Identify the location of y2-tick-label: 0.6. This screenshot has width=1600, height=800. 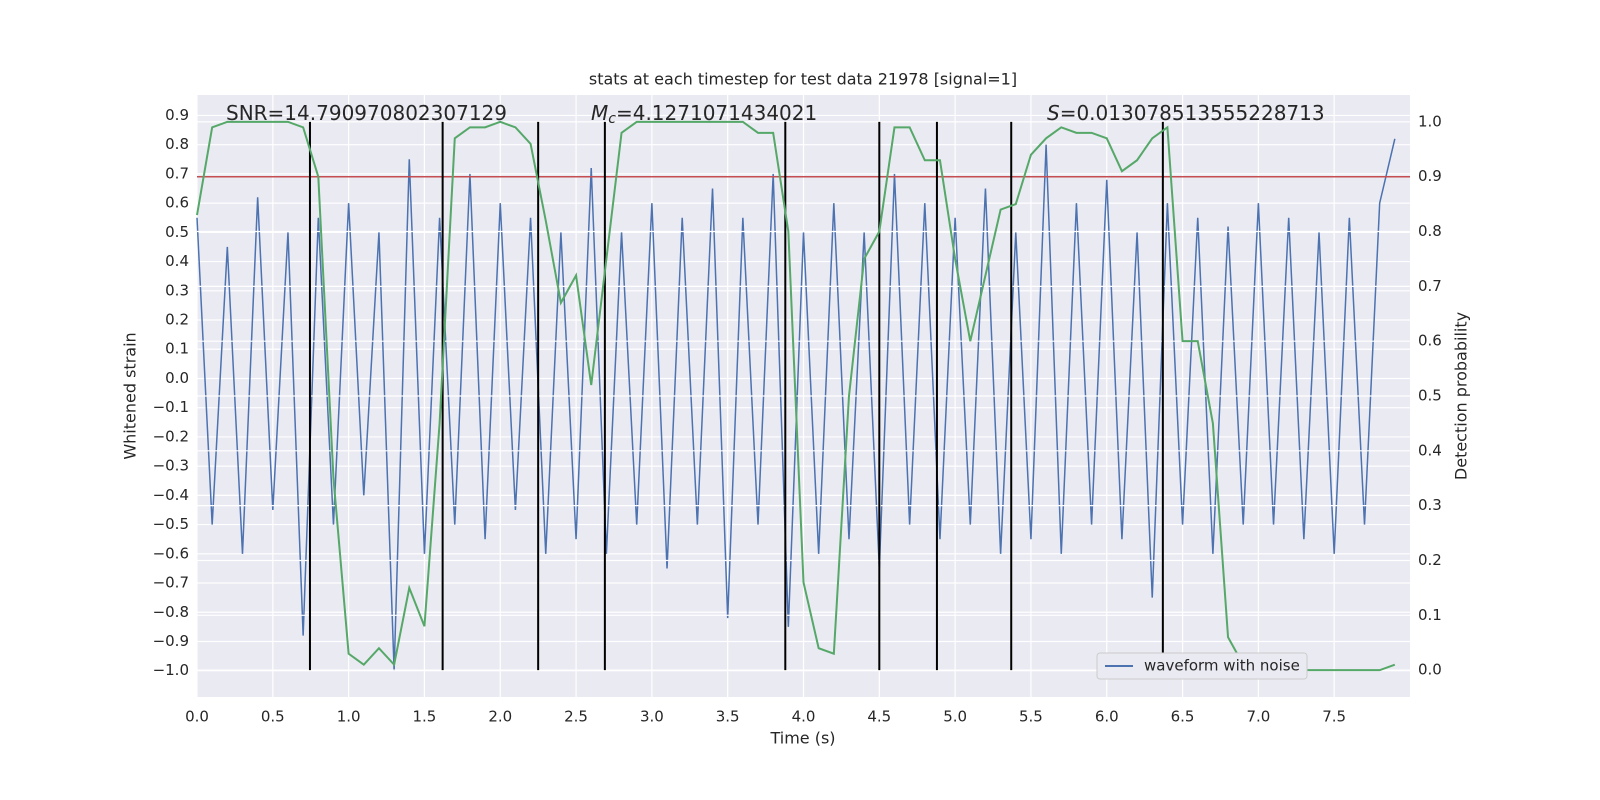
(1430, 341).